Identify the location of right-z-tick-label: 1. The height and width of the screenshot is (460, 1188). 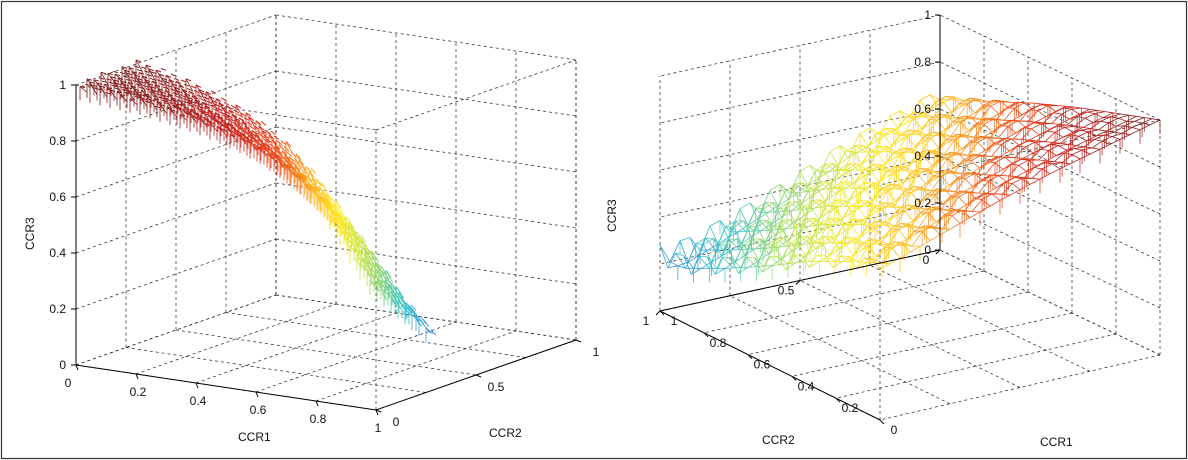
(927, 15).